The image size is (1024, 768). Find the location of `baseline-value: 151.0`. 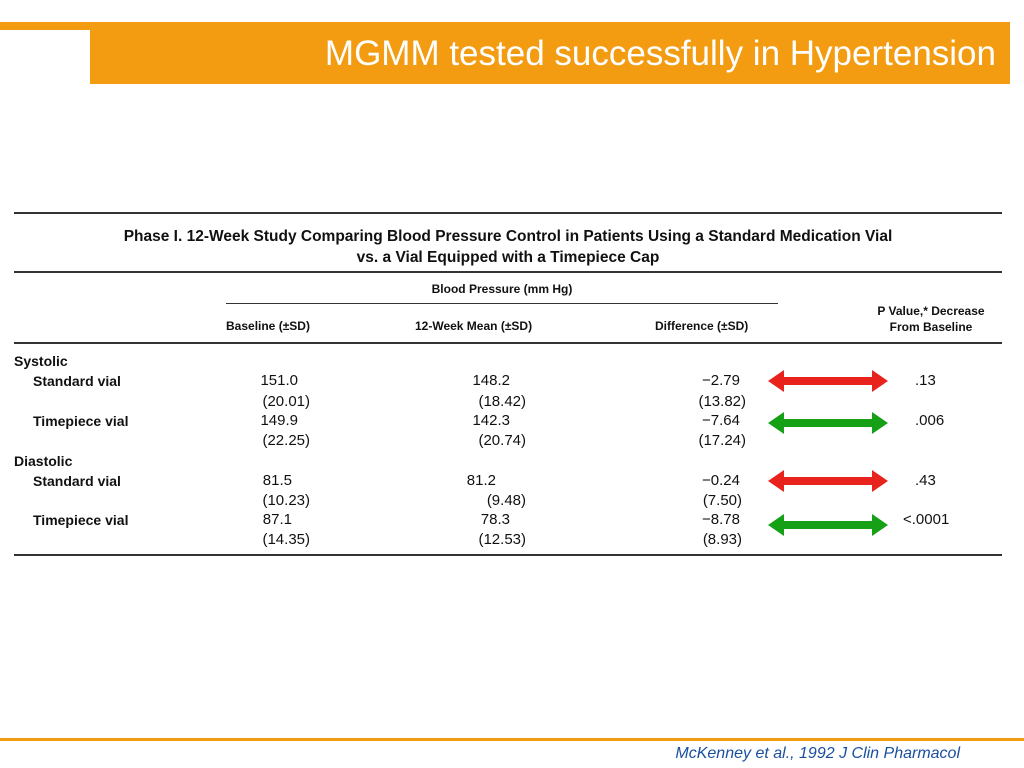

baseline-value: 151.0 is located at coordinates (279, 380).